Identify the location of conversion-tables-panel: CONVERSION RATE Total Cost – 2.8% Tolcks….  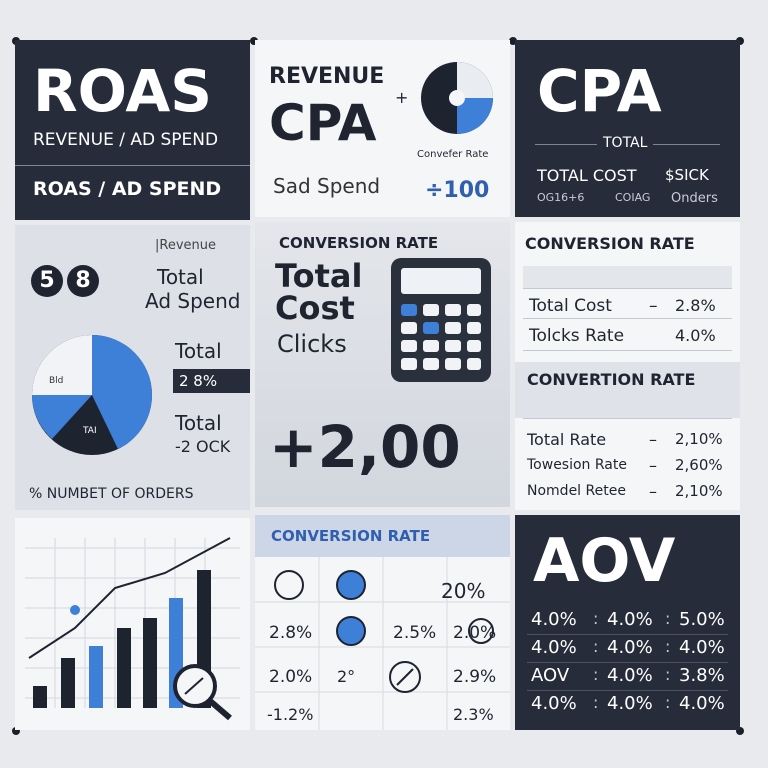
(627, 366).